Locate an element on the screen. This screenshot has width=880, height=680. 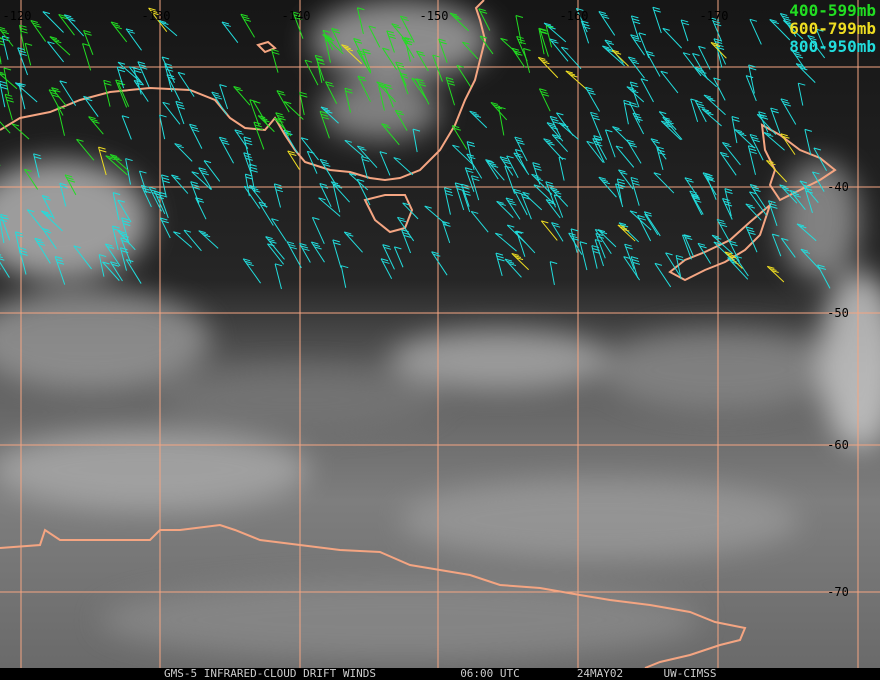
lat-label: -60 is located at coordinates (838, 445).